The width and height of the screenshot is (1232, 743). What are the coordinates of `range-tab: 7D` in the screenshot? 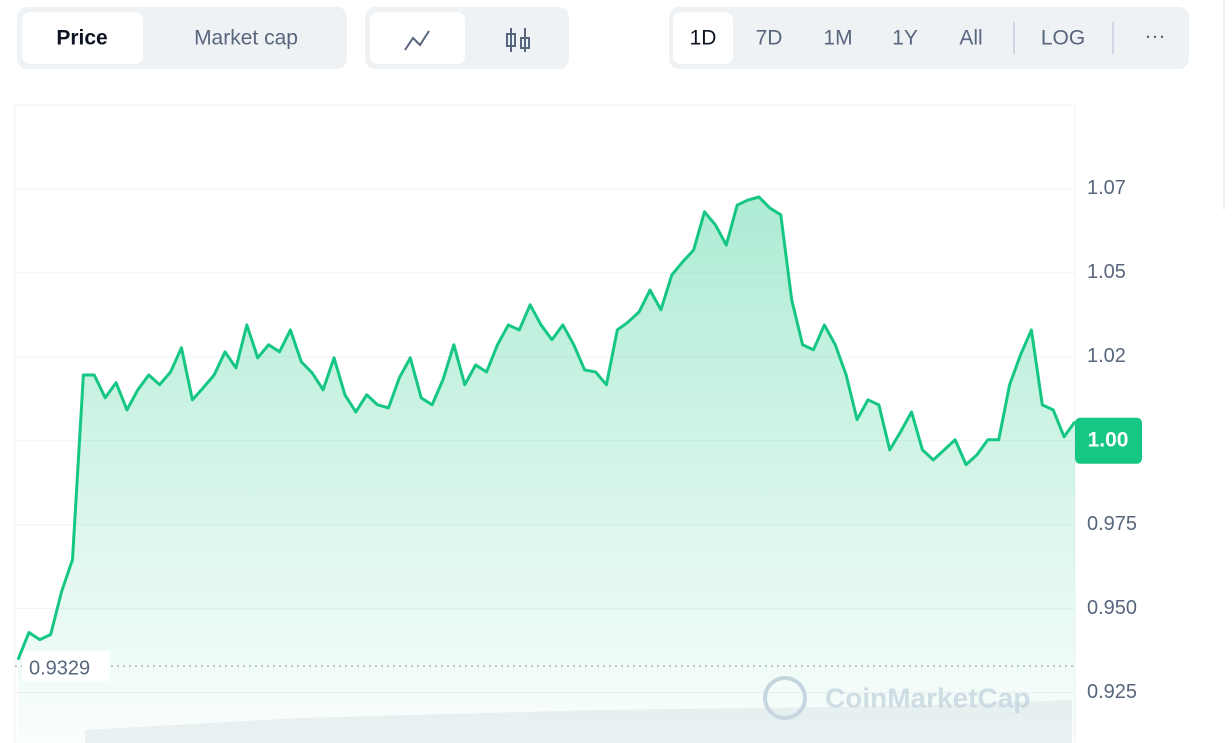 It's located at (769, 38).